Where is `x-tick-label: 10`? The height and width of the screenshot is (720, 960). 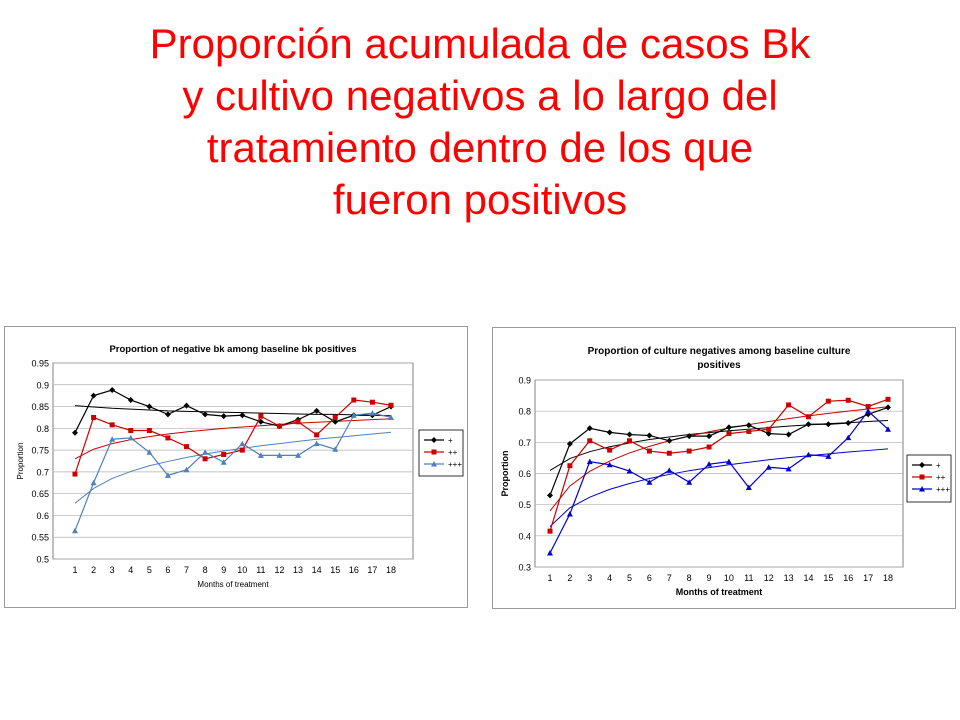
x-tick-label: 10 is located at coordinates (729, 578).